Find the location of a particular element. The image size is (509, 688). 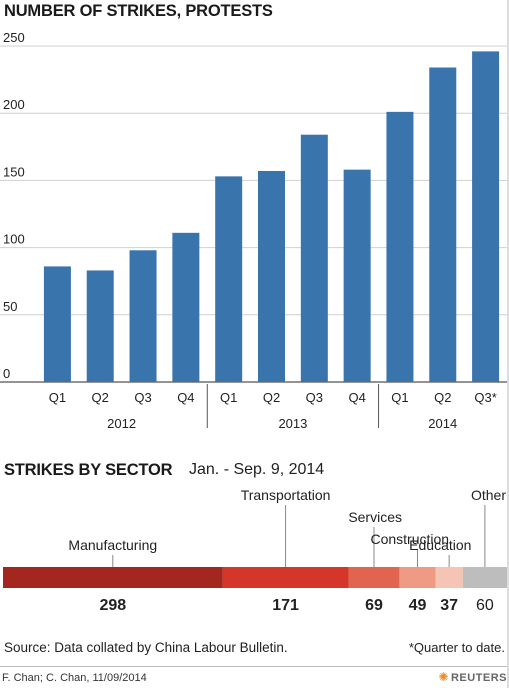

page-edge is located at coordinates (508, 344).